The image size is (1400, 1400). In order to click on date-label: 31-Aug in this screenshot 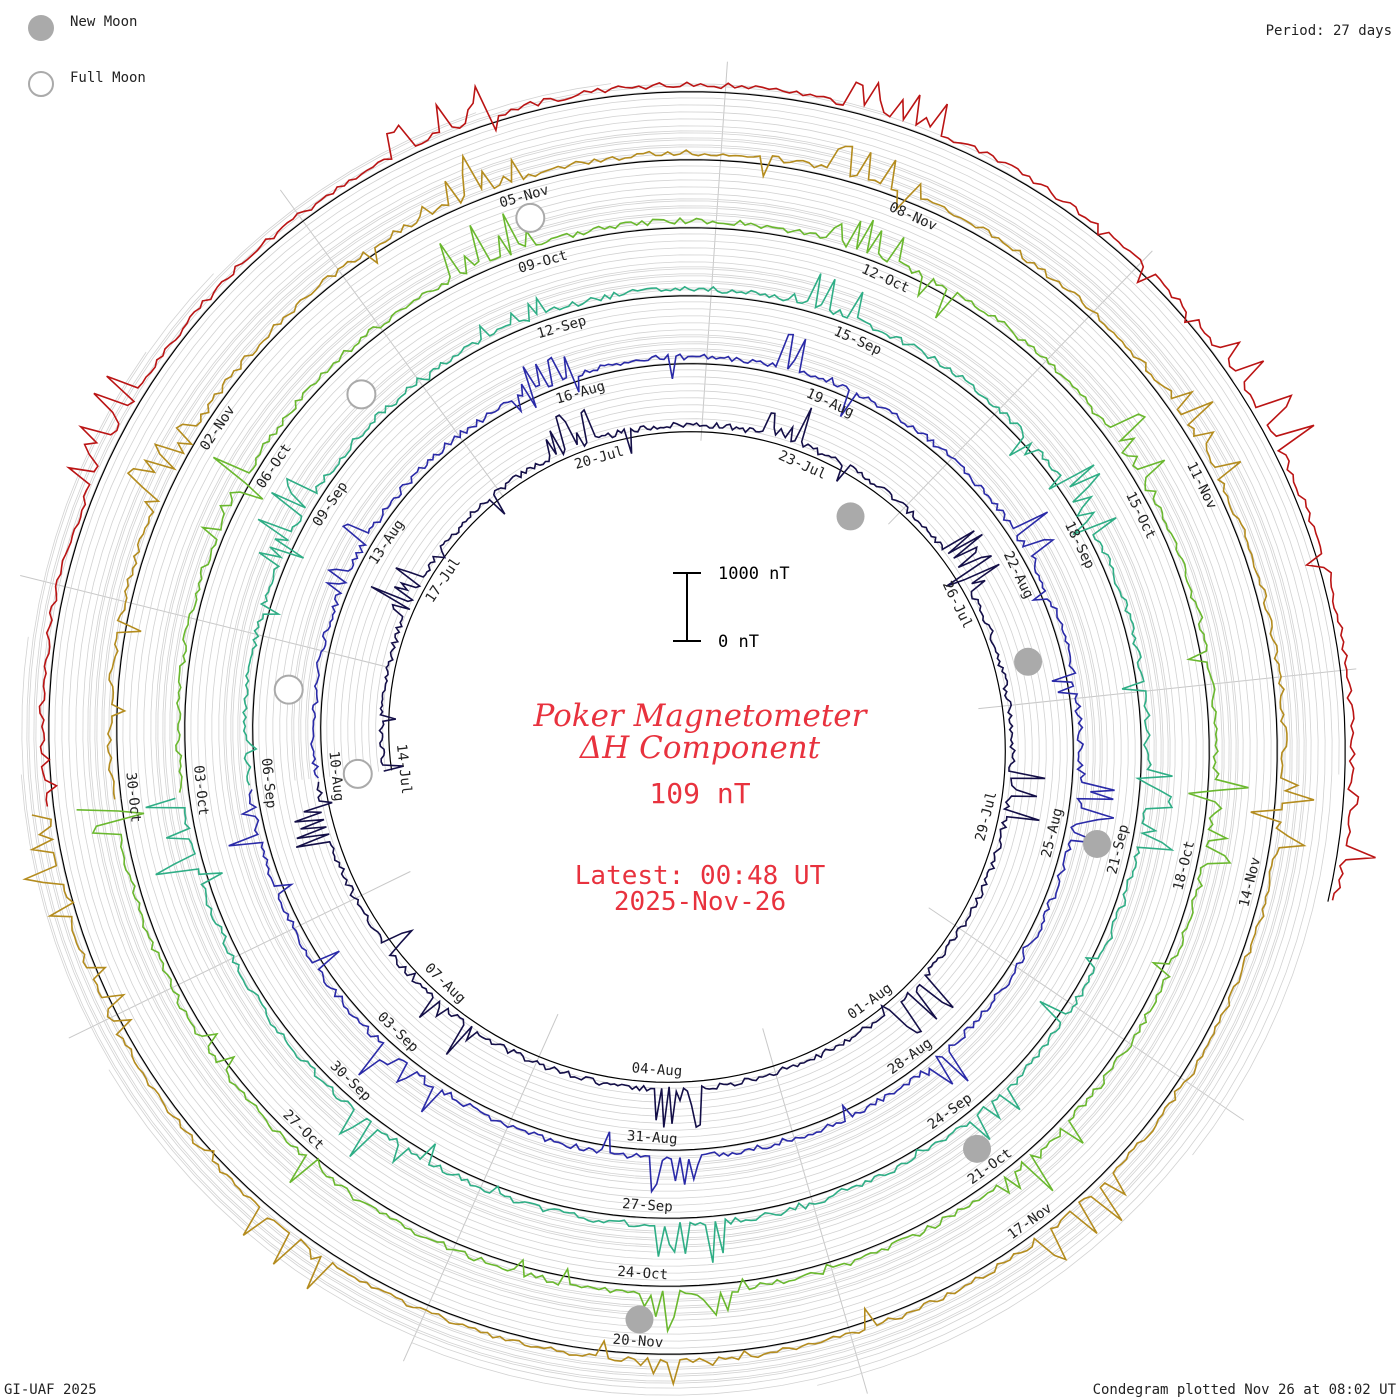, I will do `click(652, 1137)`.